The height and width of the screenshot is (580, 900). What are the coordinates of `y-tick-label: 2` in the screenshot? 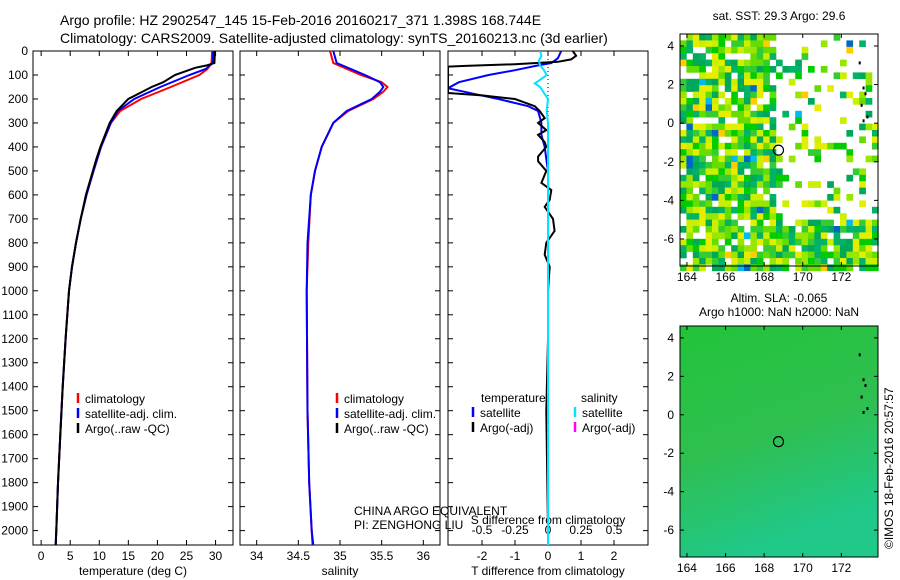 It's located at (670, 85).